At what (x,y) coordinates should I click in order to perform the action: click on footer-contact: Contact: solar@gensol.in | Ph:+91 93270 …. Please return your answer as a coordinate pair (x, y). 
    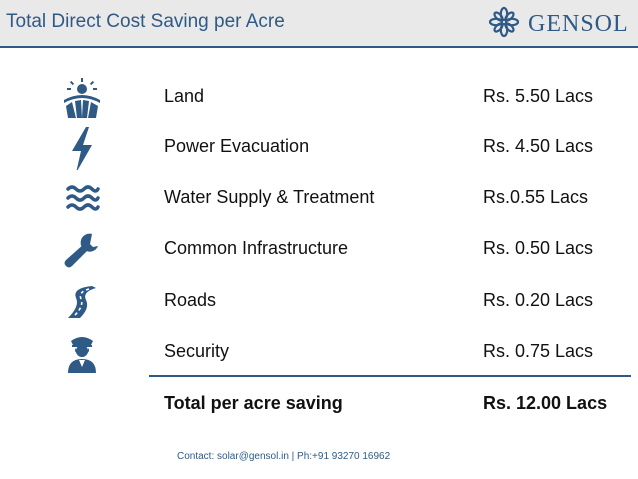
    Looking at the image, I should click on (284, 456).